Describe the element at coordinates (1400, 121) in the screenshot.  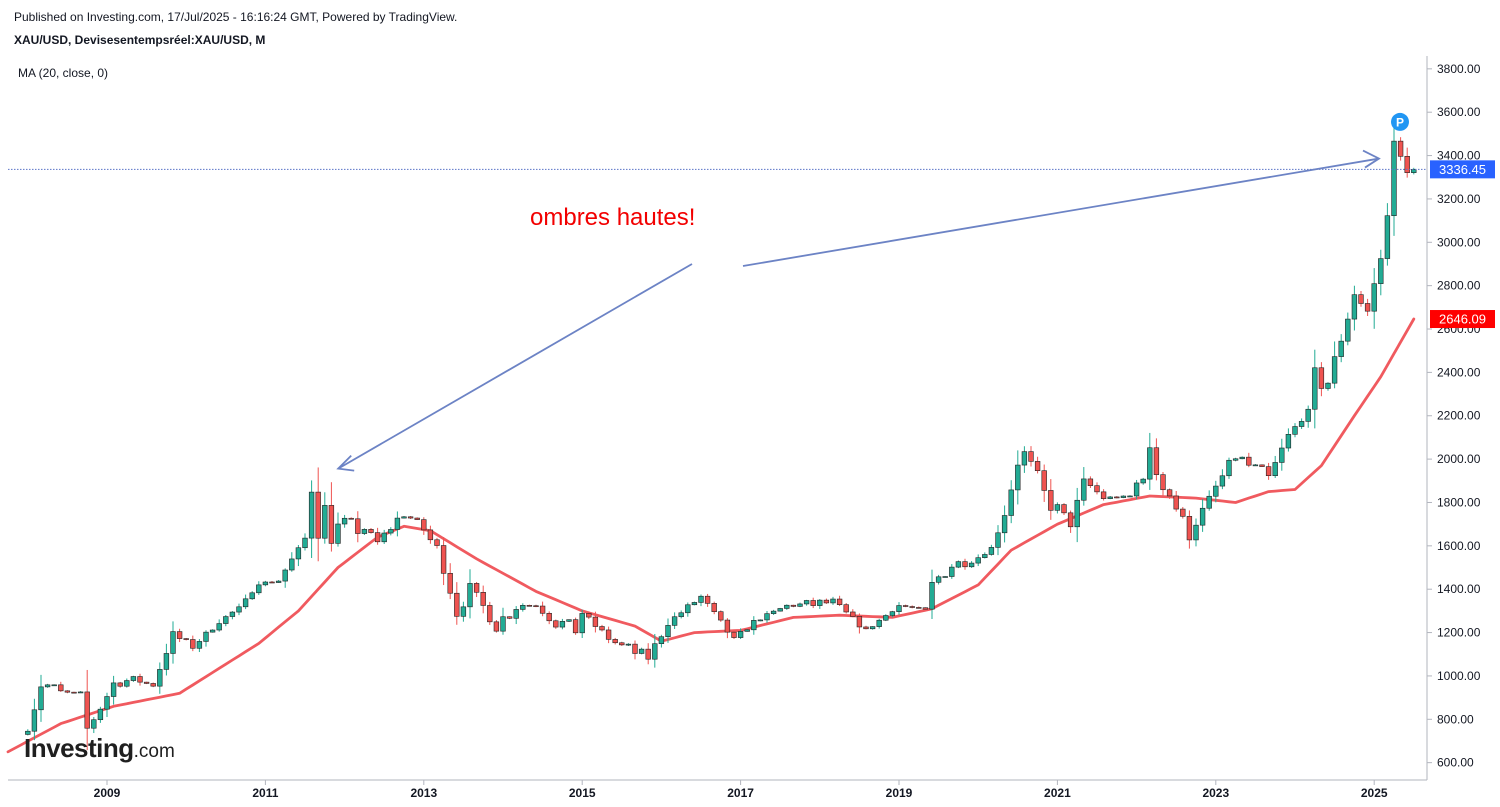
I see `p-marker-icon` at that location.